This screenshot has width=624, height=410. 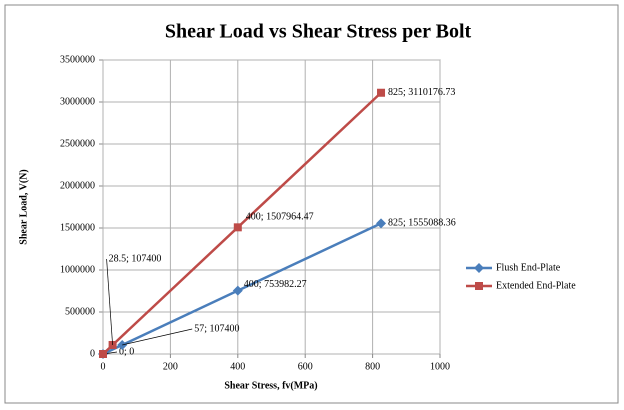 I want to click on x-tick-label: 200, so click(x=170, y=366).